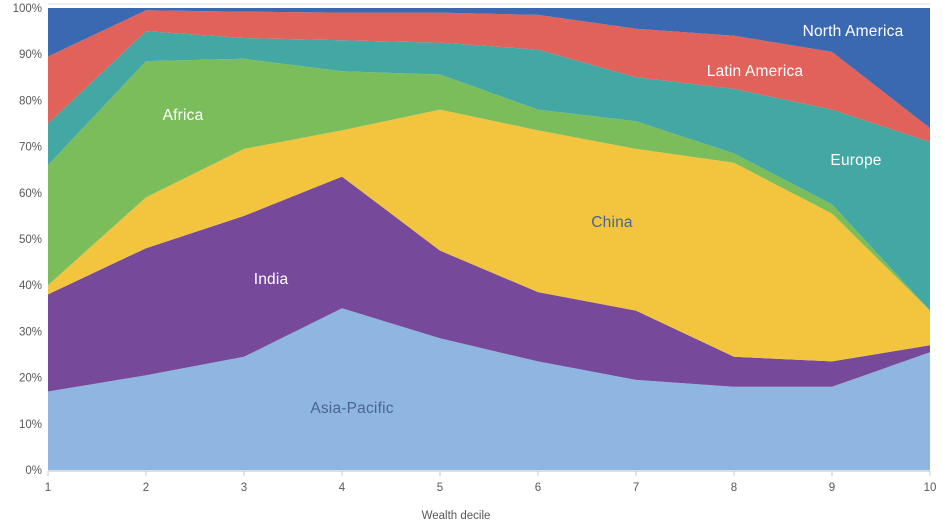  Describe the element at coordinates (244, 488) in the screenshot. I see `x-tick-label: 3` at that location.